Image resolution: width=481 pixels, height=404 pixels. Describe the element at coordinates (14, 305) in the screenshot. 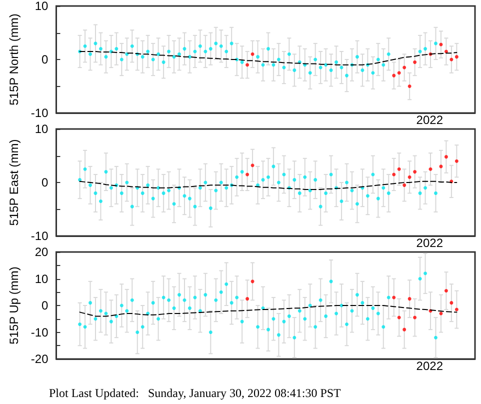

I see `y-axis-title: 515P Up (mm)` at that location.